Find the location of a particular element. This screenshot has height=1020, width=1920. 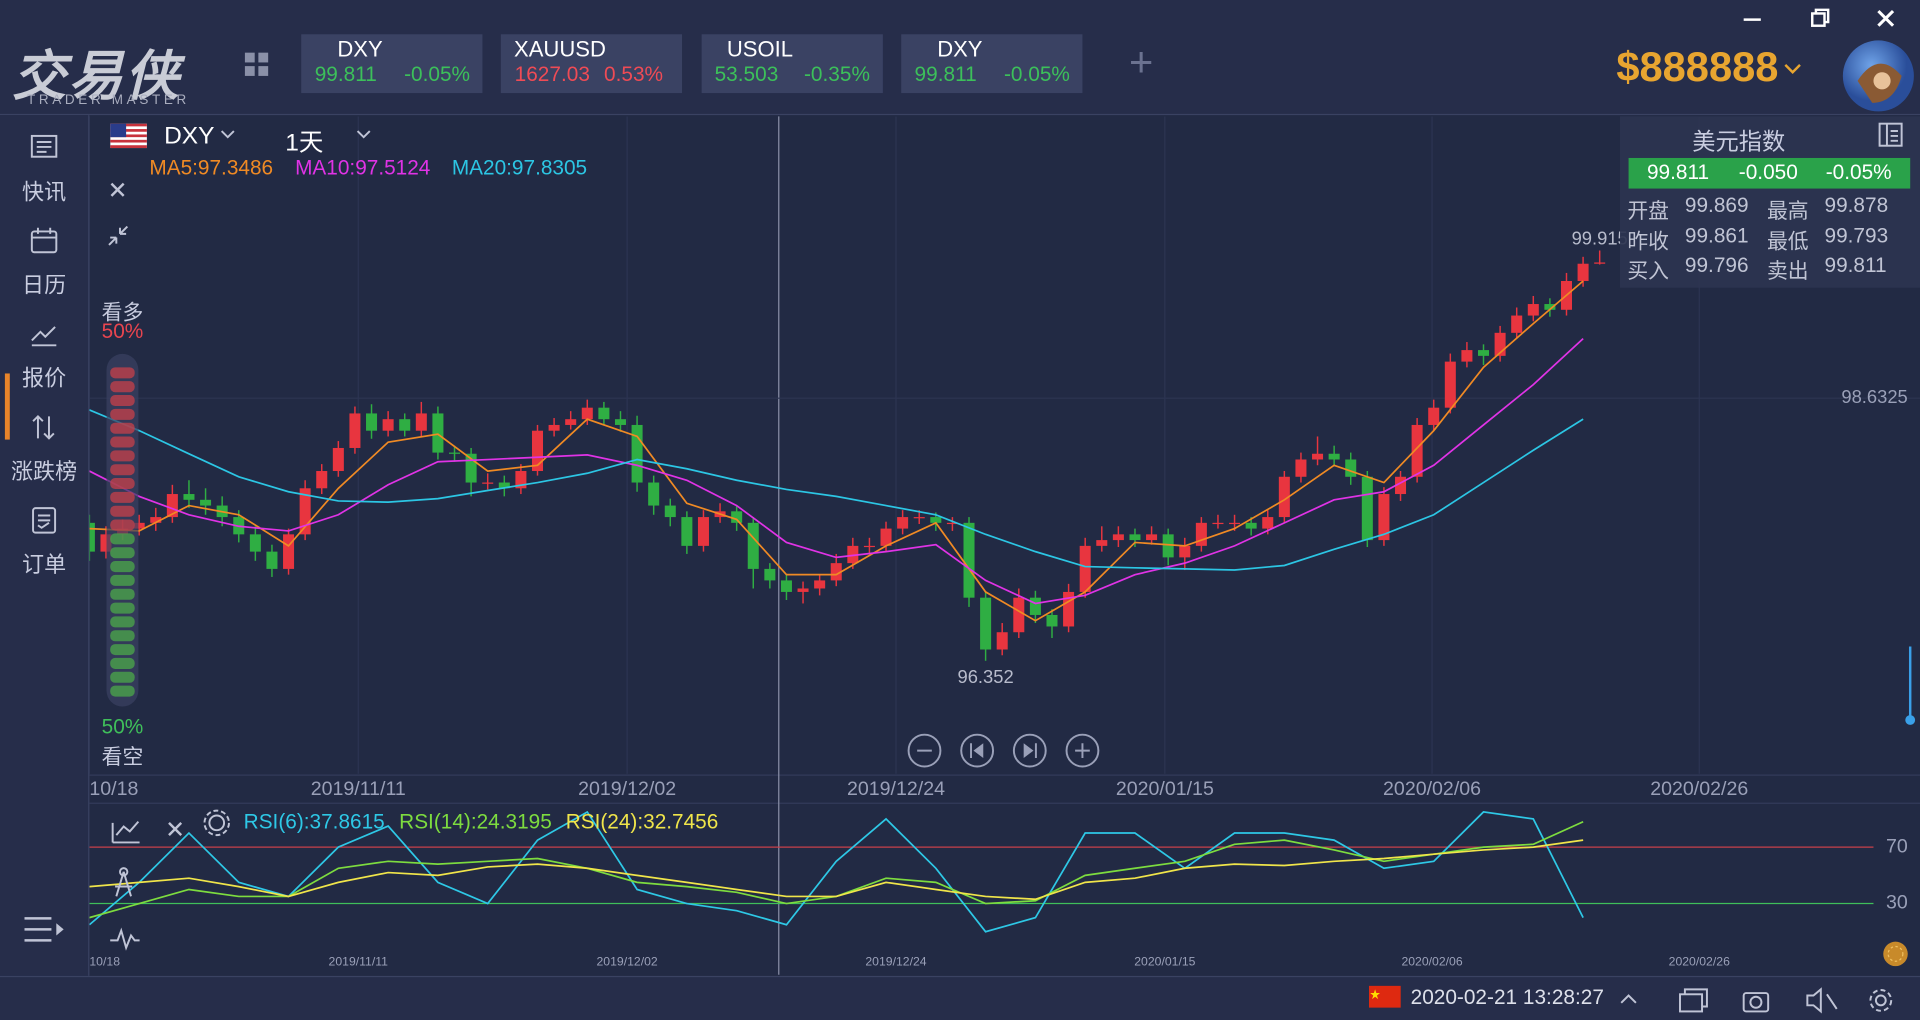

chart-navigation is located at coordinates (1005, 751).